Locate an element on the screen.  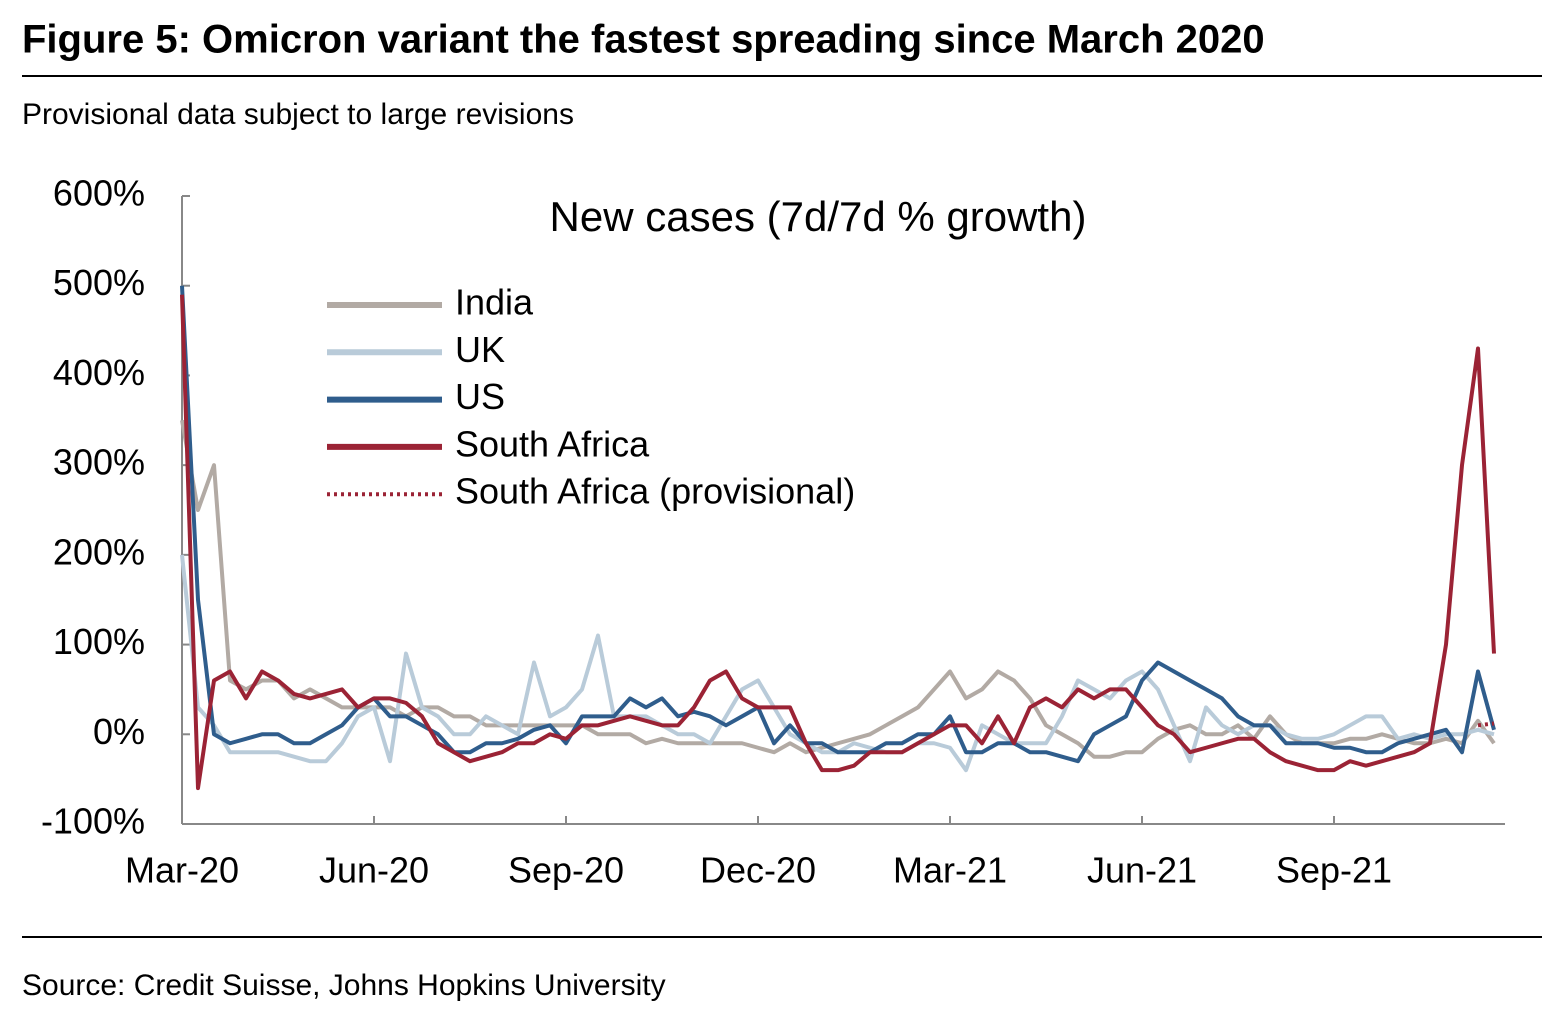
x-tick-label: Mar-21 is located at coordinates (950, 870).